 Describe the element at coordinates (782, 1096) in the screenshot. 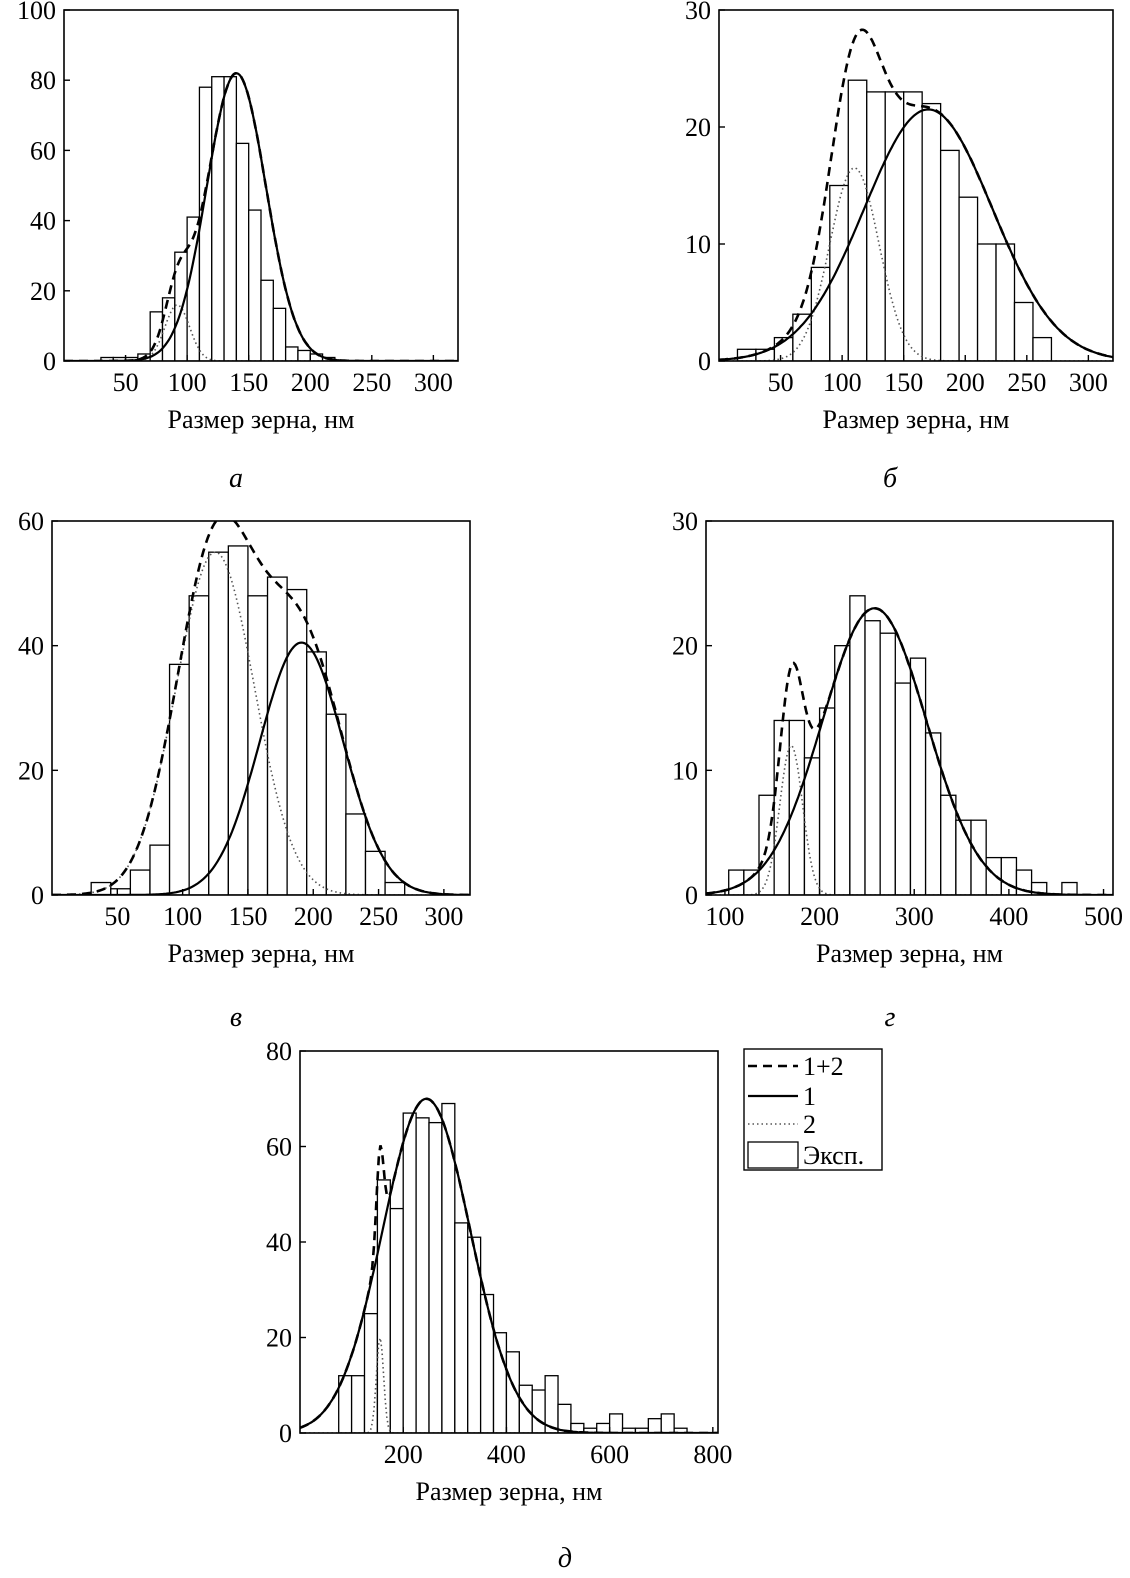

I see `legend-item: 1` at that location.